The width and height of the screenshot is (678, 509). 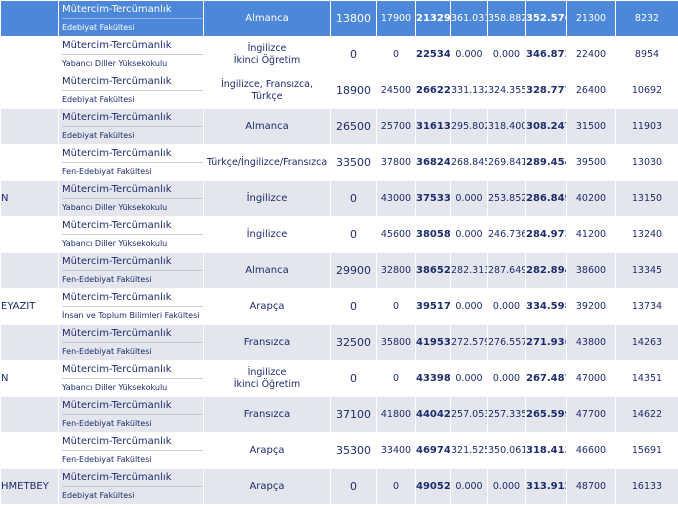 What do you see at coordinates (591, 414) in the screenshot?
I see `success-rank-cell: 47700` at bounding box center [591, 414].